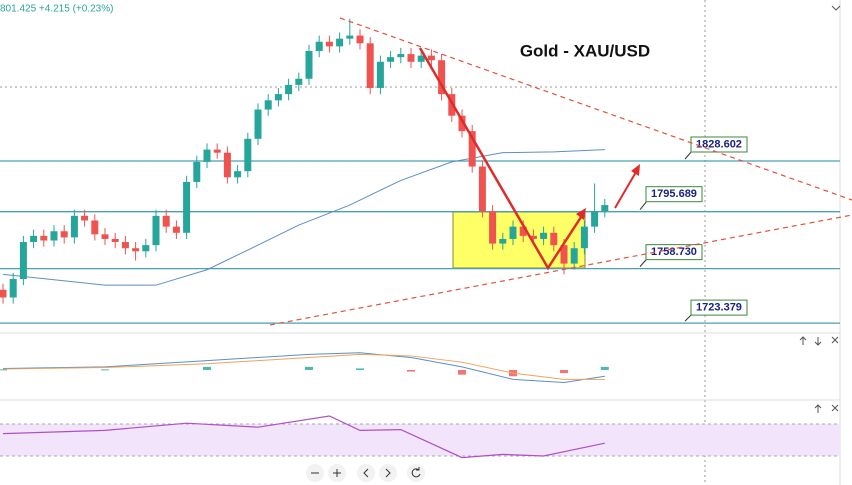 This screenshot has height=485, width=852. I want to click on forecast-arrow, so click(625, 190).